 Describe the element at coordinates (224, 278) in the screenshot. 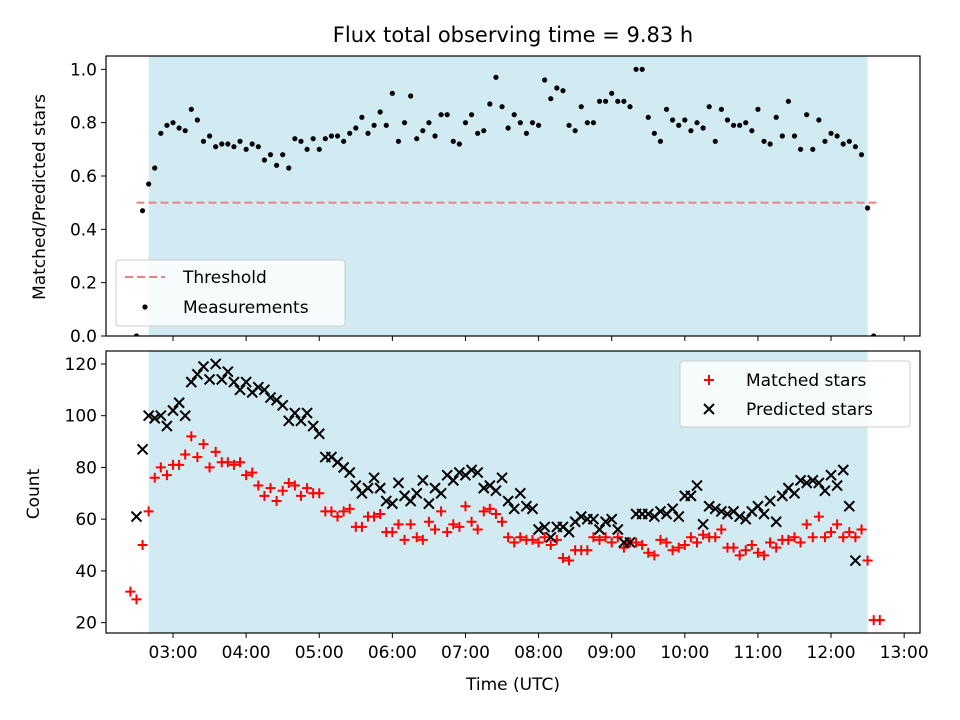

I see `legend-threshold-label: Threshold` at that location.